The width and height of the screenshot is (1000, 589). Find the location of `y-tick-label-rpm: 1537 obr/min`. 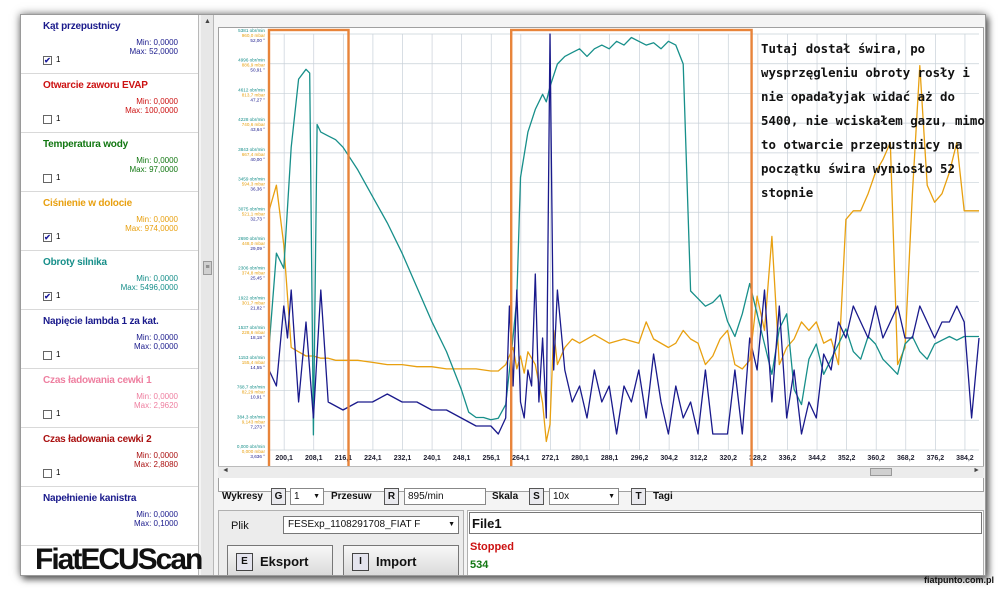

y-tick-label-rpm: 1537 obr/min is located at coordinates (251, 327).